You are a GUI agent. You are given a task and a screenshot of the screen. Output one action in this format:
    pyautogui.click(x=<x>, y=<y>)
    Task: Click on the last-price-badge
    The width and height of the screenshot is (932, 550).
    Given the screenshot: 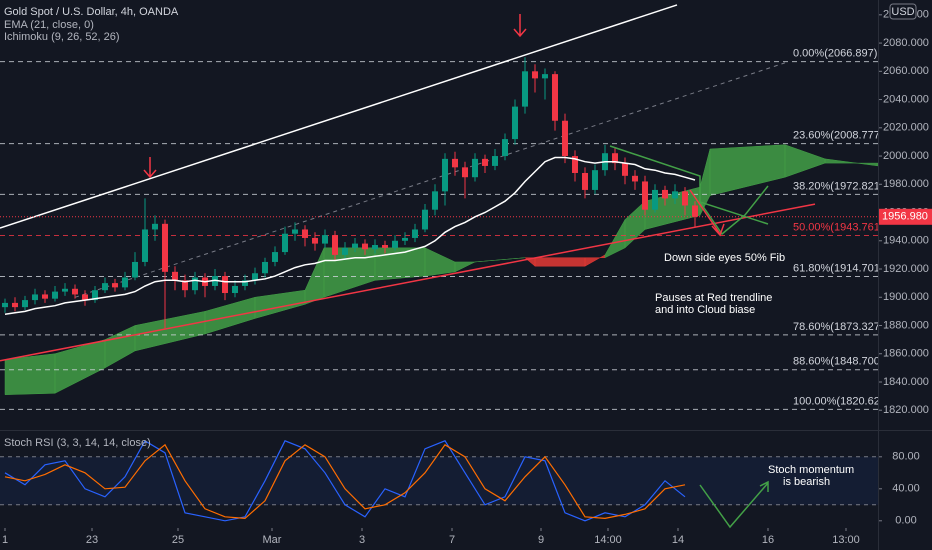 What is the action you would take?
    pyautogui.click(x=905, y=216)
    